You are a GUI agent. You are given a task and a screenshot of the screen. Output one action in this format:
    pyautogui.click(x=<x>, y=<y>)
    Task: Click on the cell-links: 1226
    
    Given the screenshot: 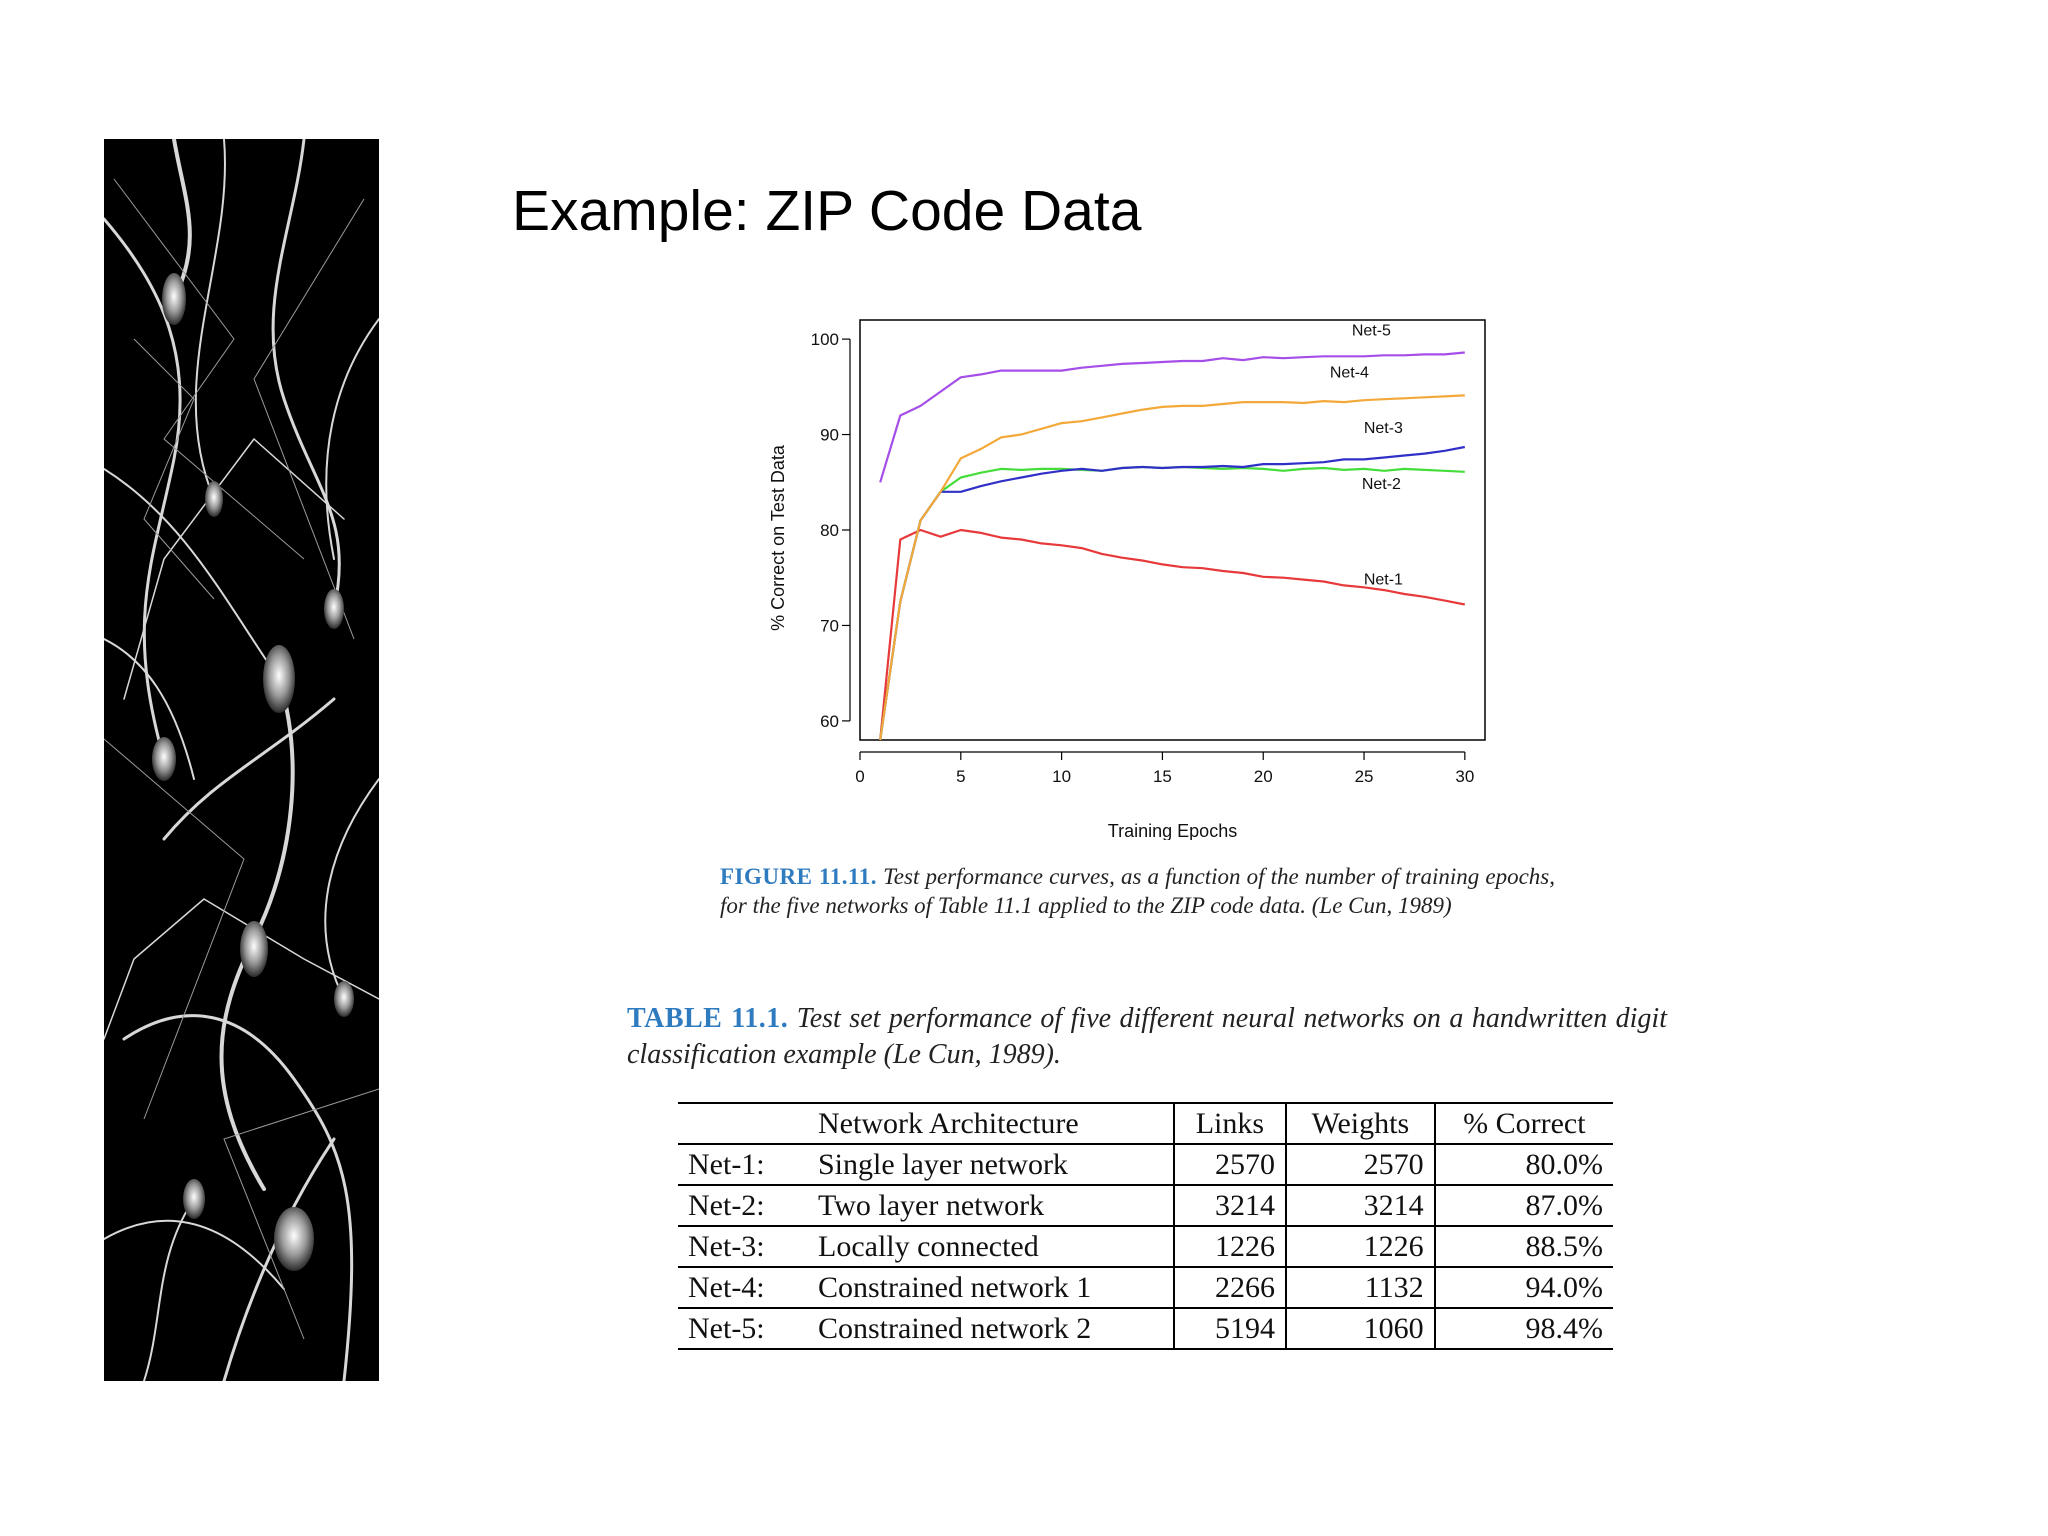 What is the action you would take?
    pyautogui.click(x=1229, y=1246)
    